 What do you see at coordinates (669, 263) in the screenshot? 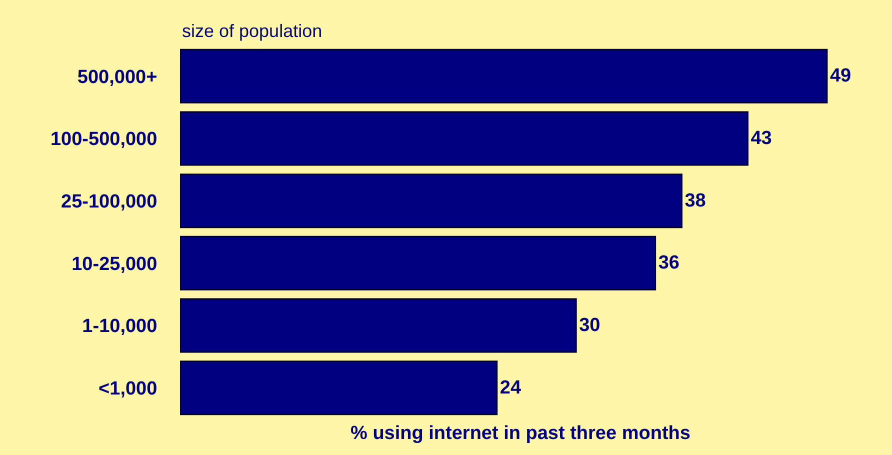
I see `data-label: 36` at bounding box center [669, 263].